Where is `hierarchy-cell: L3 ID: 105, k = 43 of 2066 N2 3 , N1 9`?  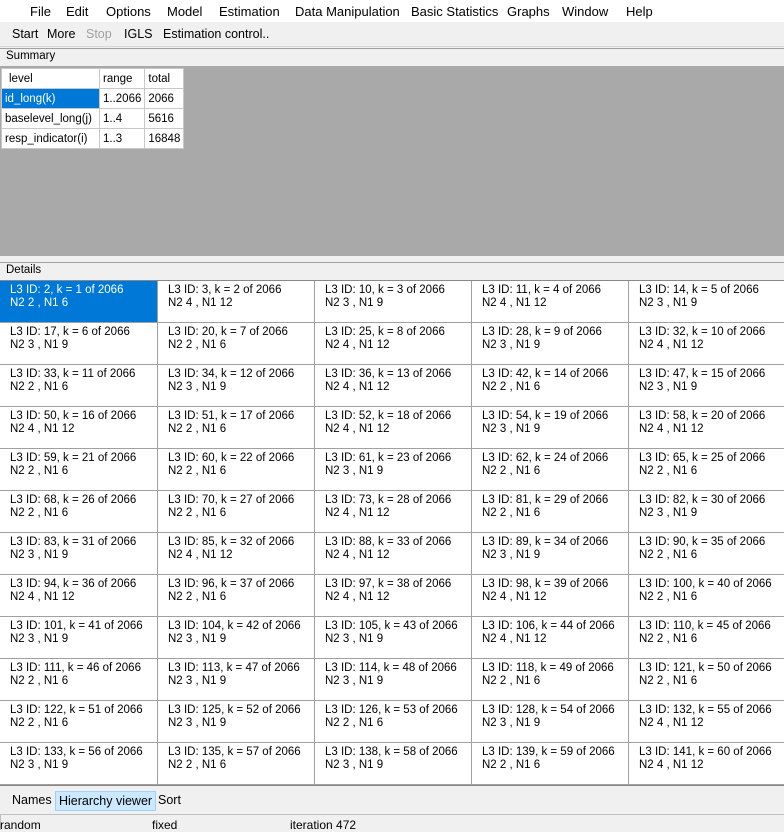 hierarchy-cell: L3 ID: 105, k = 43 of 2066 N2 3 , N1 9 is located at coordinates (393, 638).